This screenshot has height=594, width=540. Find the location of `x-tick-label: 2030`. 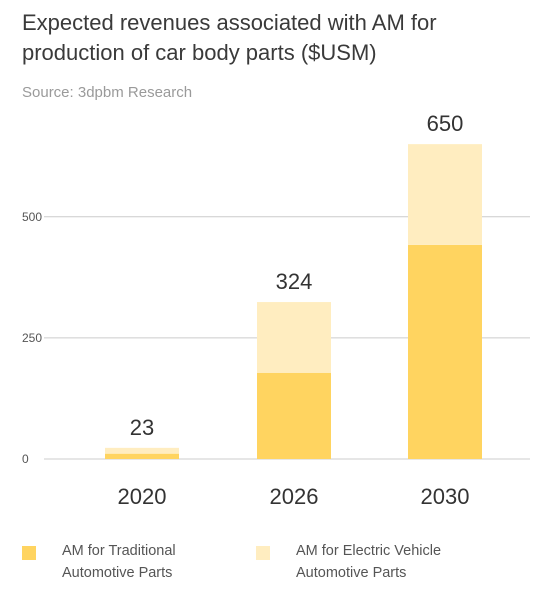

x-tick-label: 2030 is located at coordinates (445, 496).